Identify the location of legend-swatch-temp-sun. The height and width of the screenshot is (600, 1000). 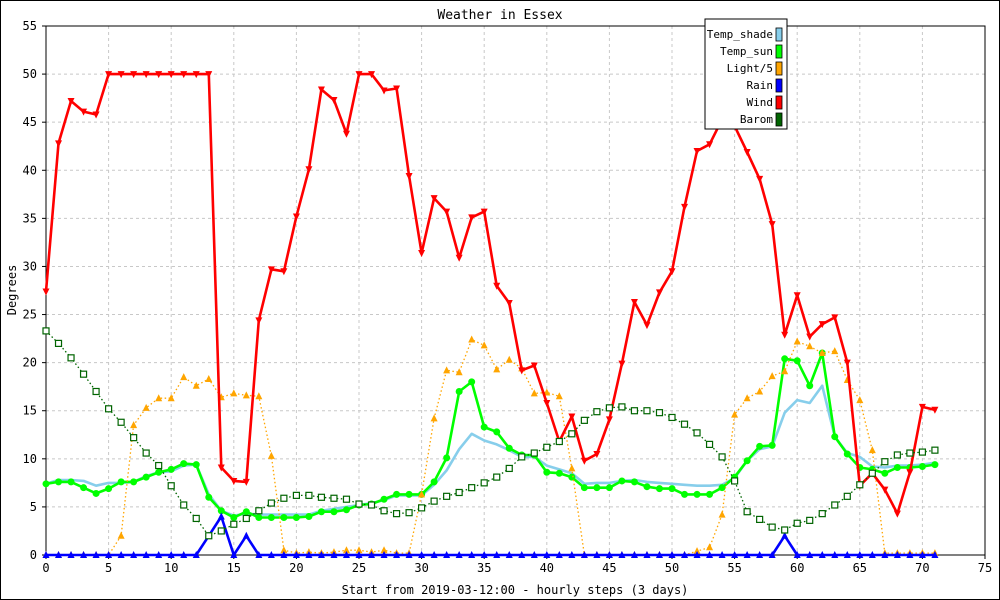
(779, 51).